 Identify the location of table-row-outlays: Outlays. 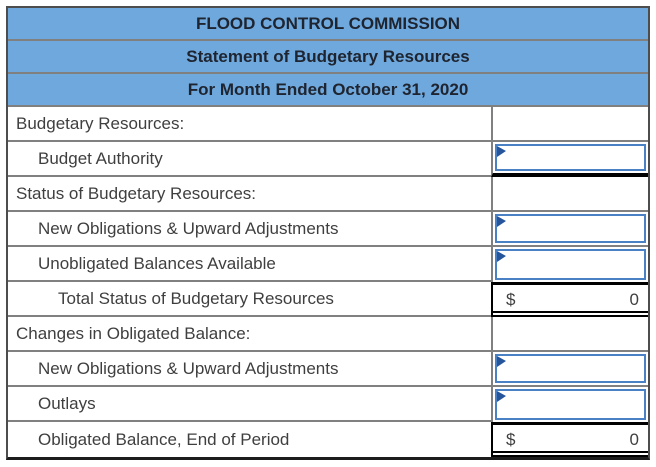
(328, 404).